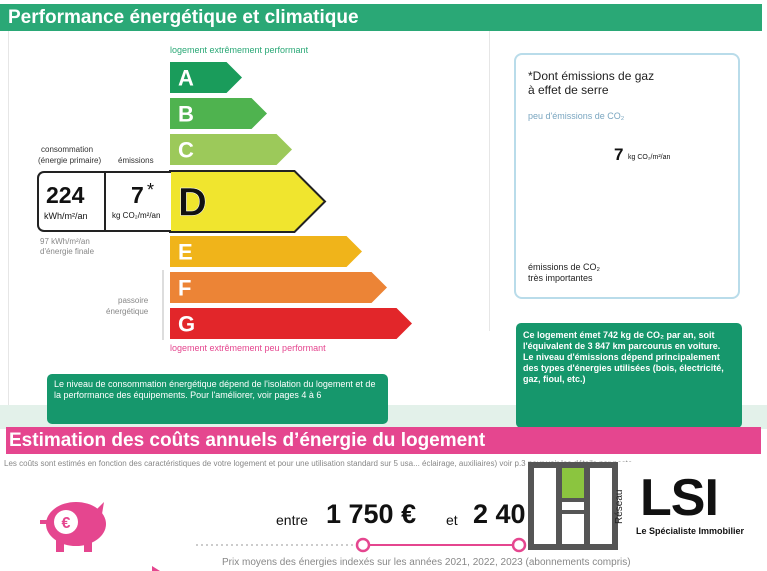 The width and height of the screenshot is (767, 571). Describe the element at coordinates (231, 149) in the screenshot. I see `energy-class-c-arrow` at that location.